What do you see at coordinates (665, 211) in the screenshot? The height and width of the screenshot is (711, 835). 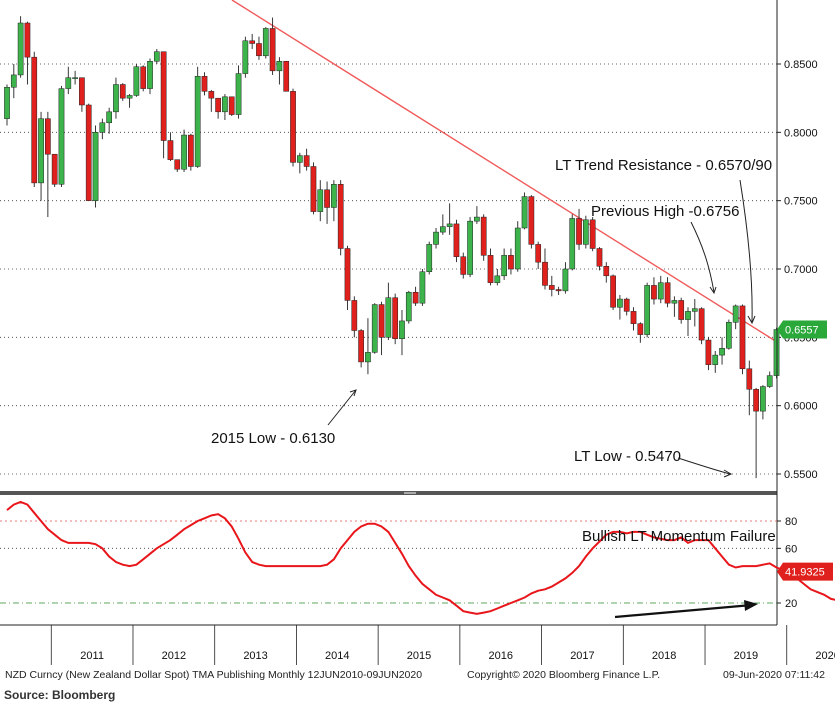 I see `annotation-previous-high: Previous High -0.6756` at bounding box center [665, 211].